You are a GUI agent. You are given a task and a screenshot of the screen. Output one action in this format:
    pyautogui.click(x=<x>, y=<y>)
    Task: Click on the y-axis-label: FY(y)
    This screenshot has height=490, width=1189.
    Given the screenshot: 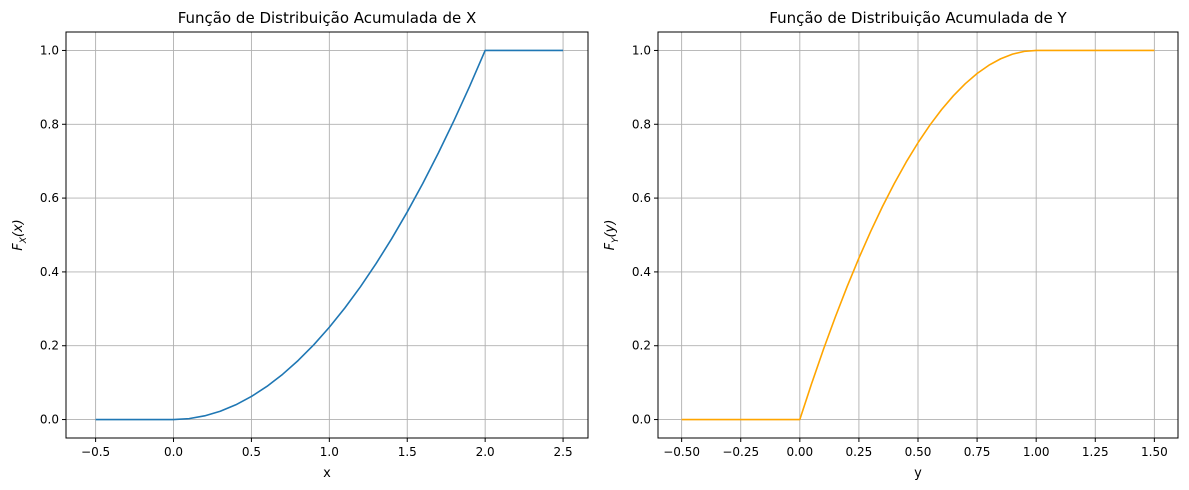 What is the action you would take?
    pyautogui.click(x=612, y=235)
    